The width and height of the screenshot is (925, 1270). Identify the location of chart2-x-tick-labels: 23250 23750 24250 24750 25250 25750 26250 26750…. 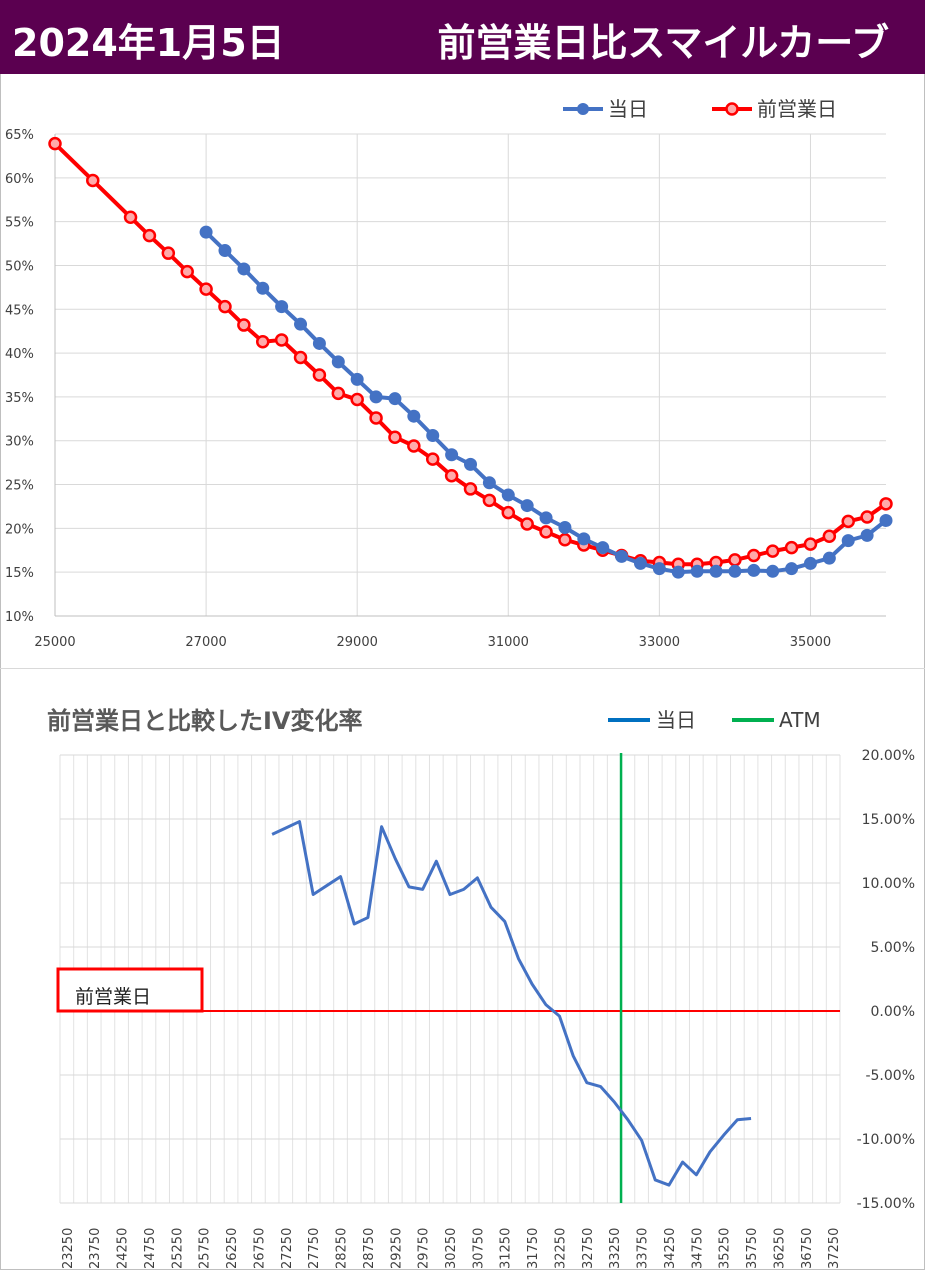
(451, 1248).